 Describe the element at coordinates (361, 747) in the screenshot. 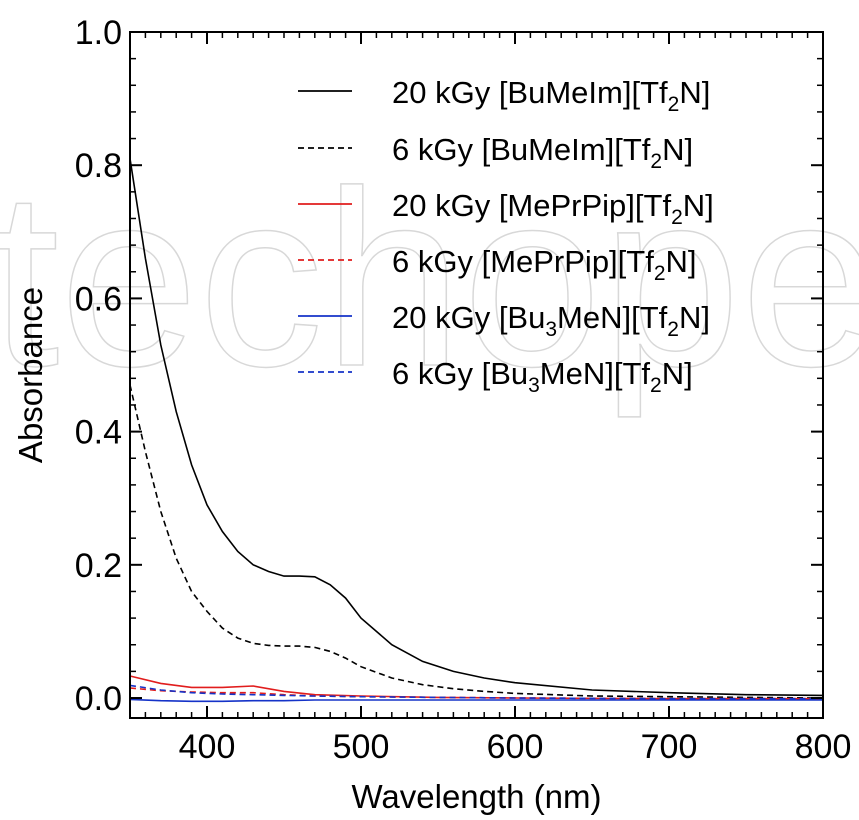

I see `x-tick-label: 500` at that location.